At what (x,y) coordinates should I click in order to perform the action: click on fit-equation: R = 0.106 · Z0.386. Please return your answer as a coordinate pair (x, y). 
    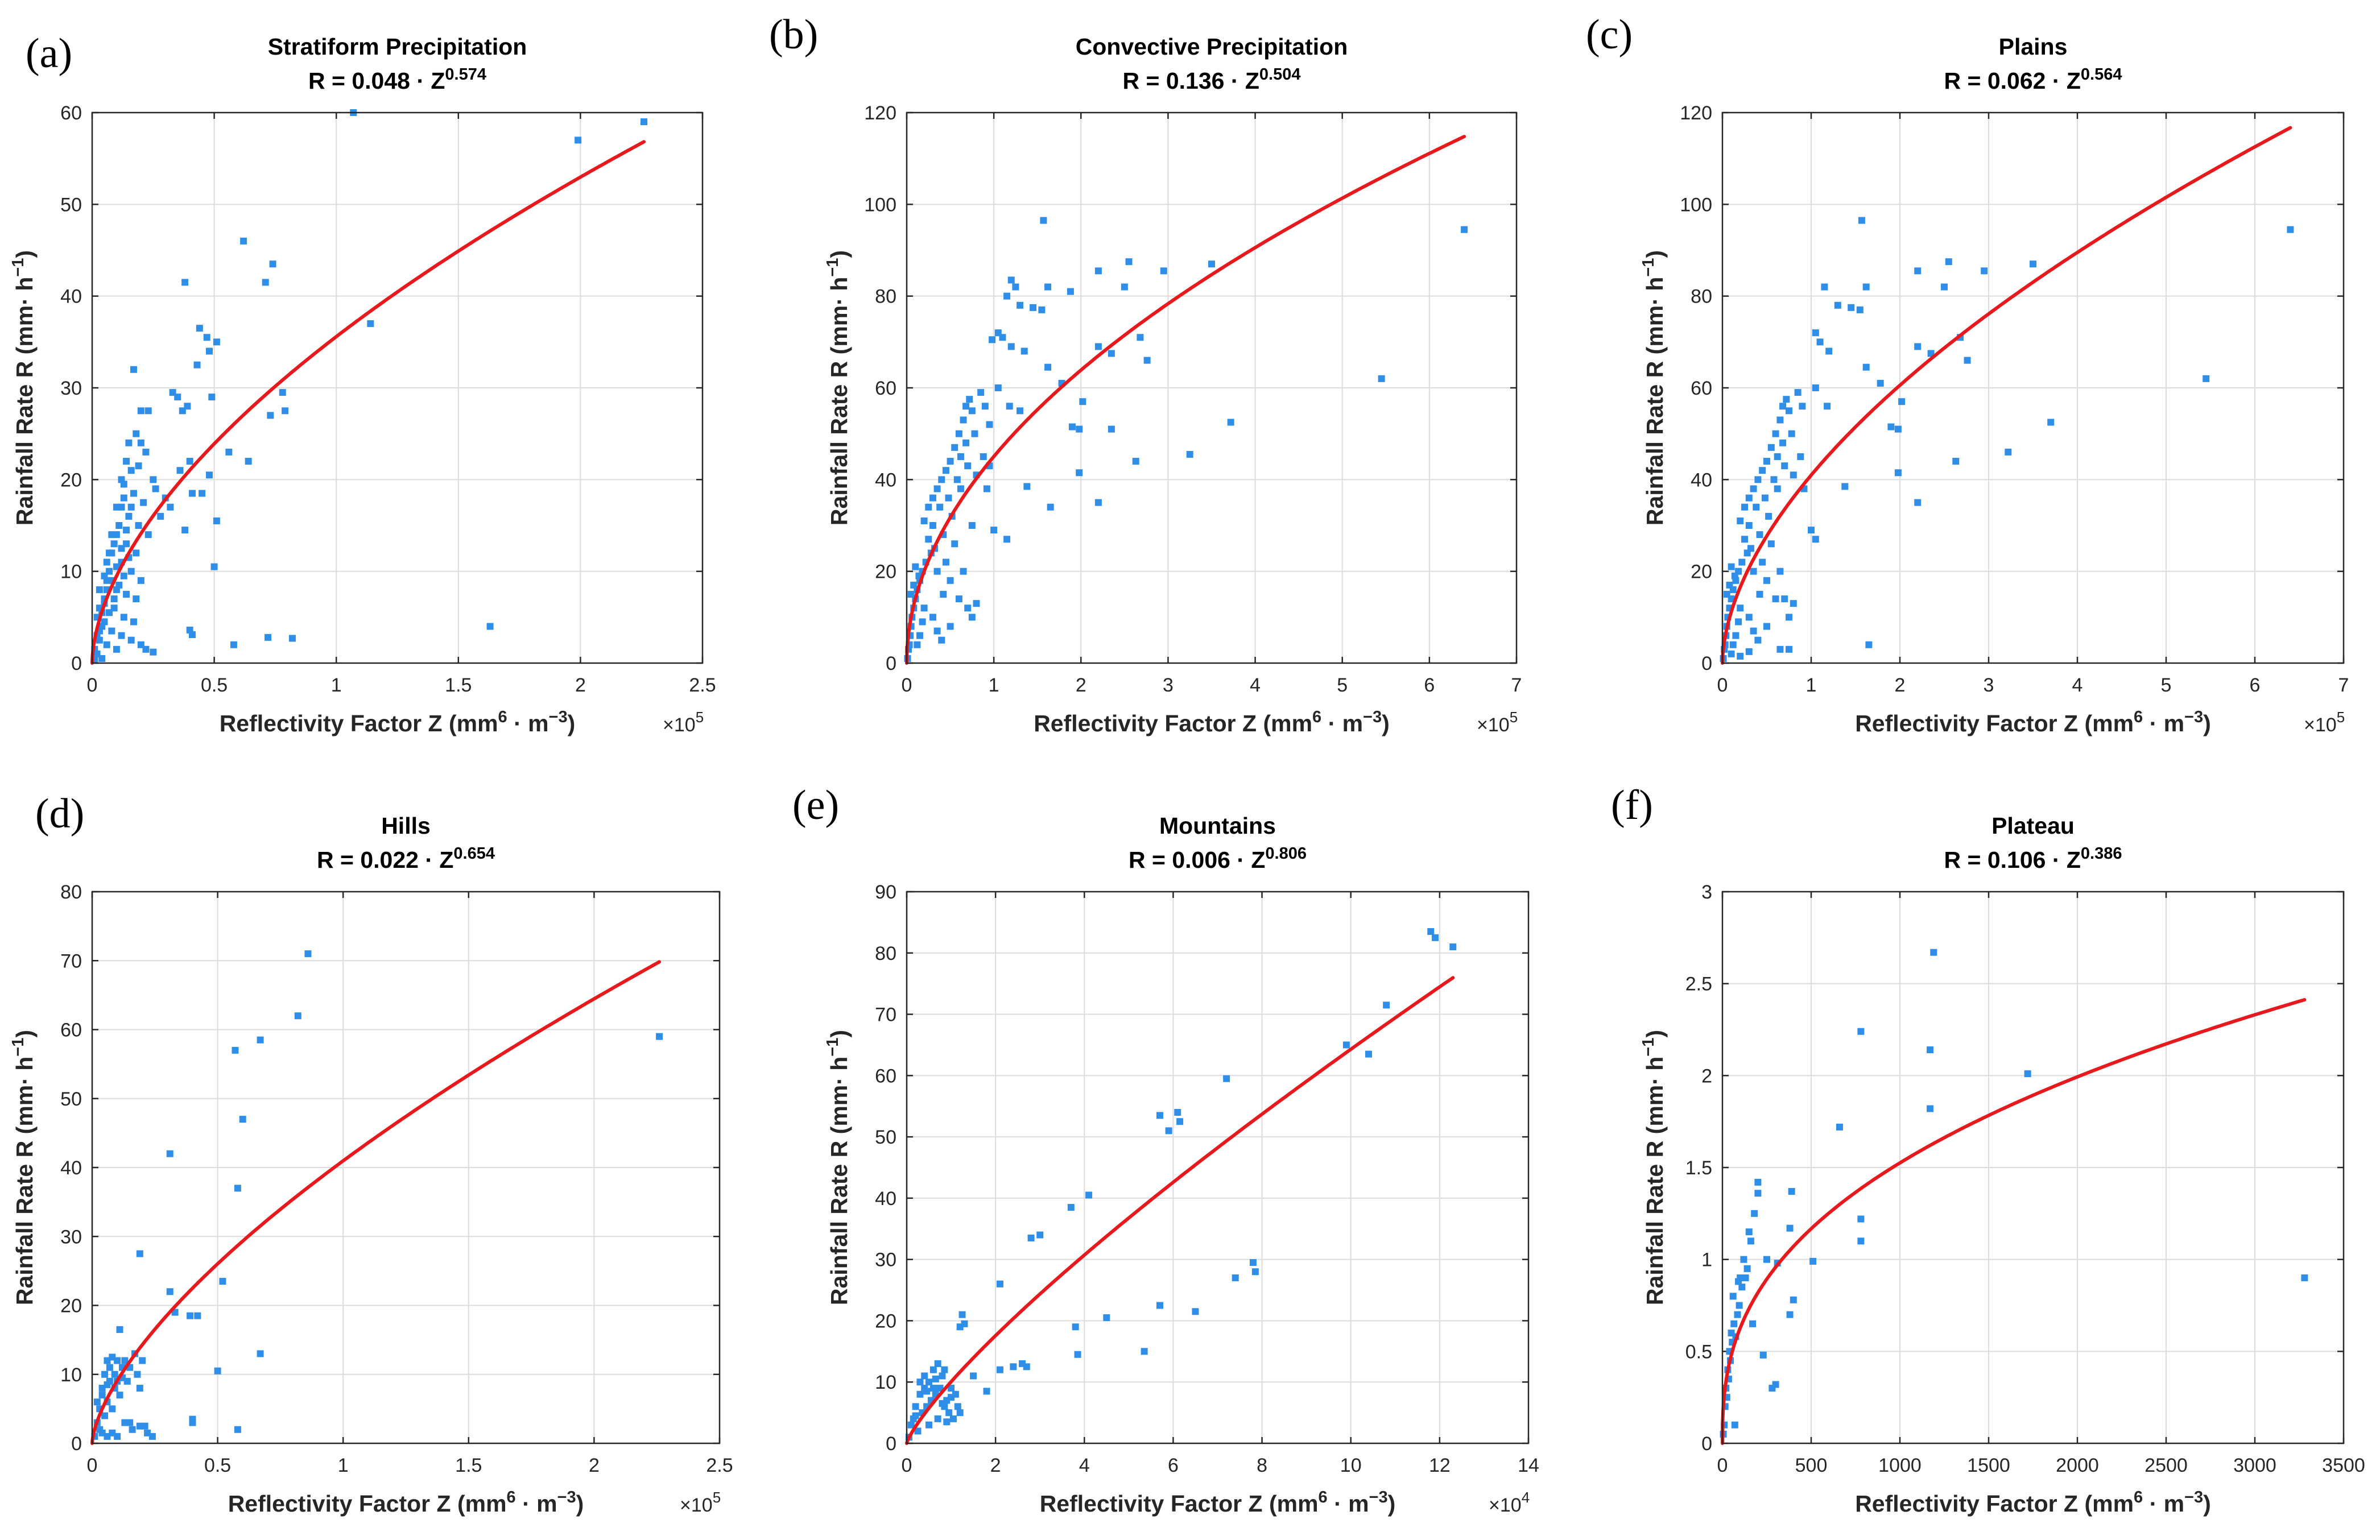
    Looking at the image, I should click on (2033, 859).